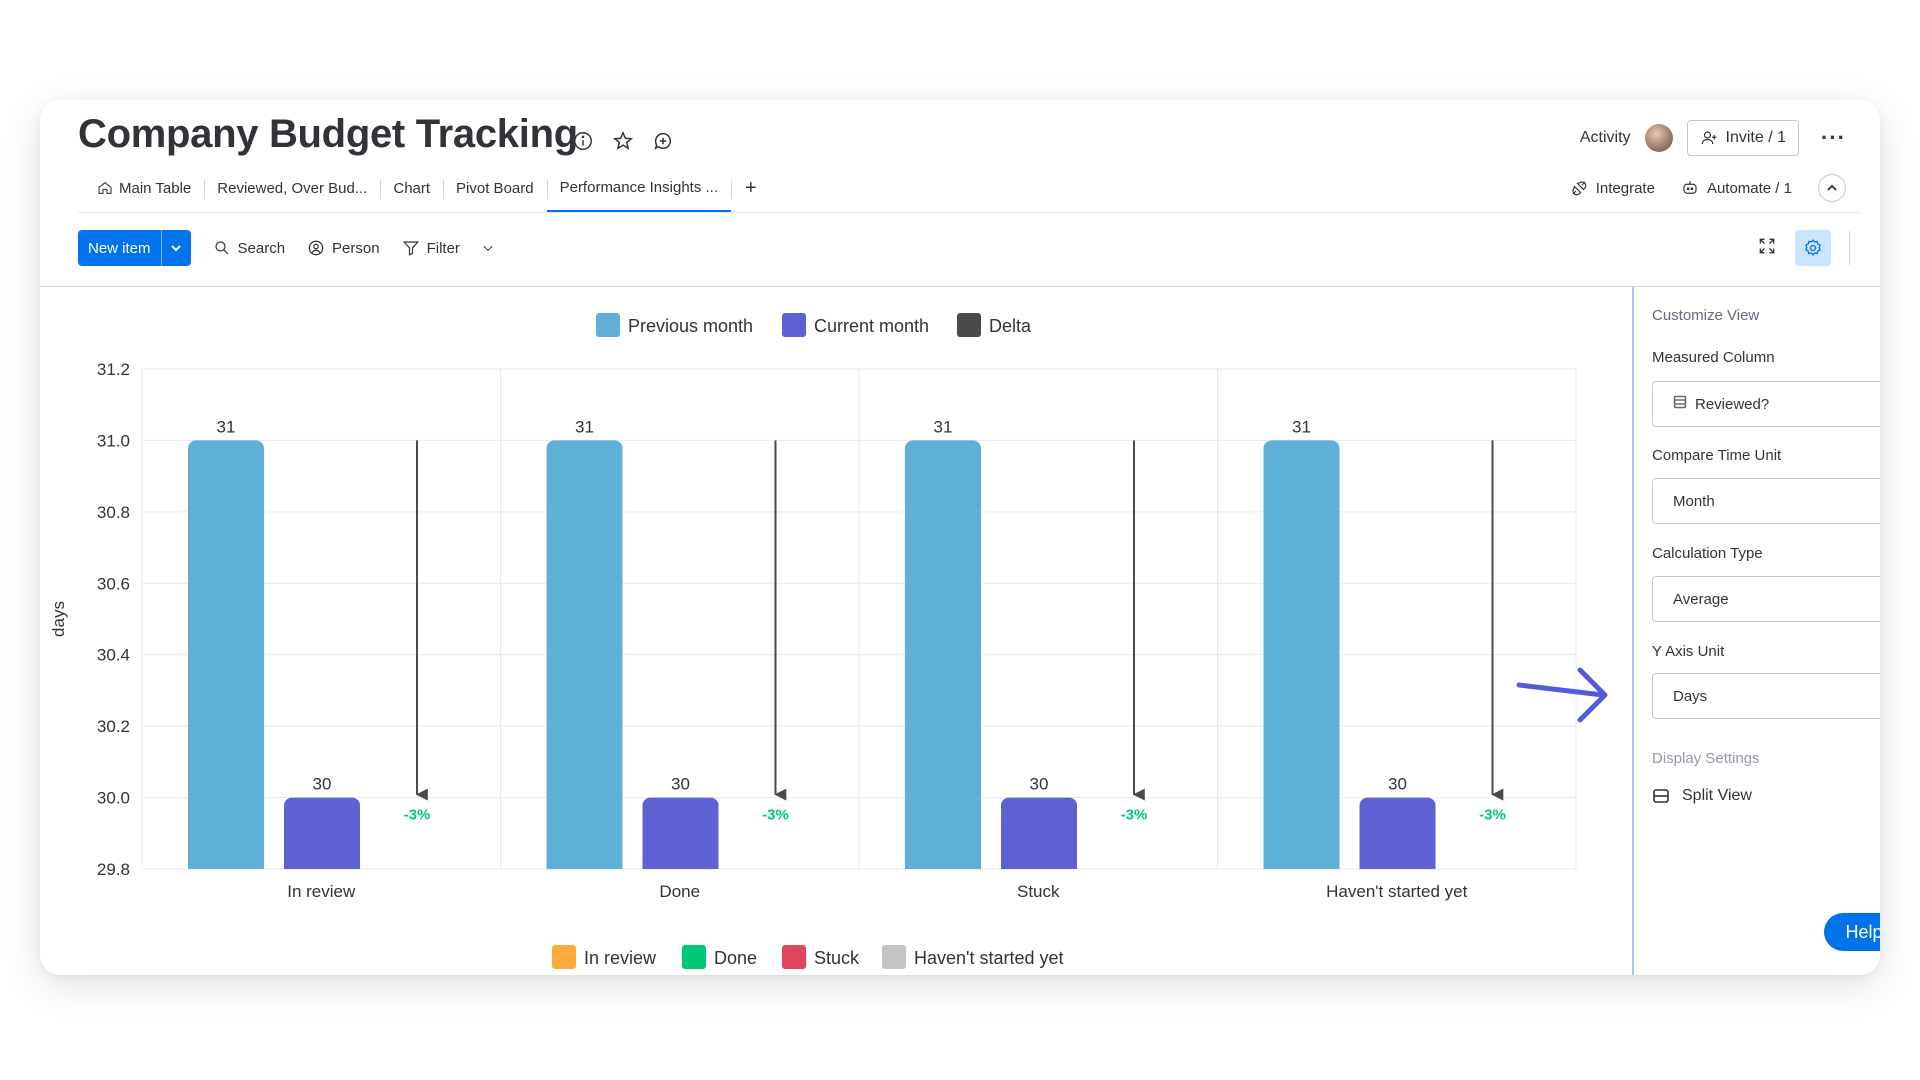  Describe the element at coordinates (663, 141) in the screenshot. I see `chat-icon` at that location.